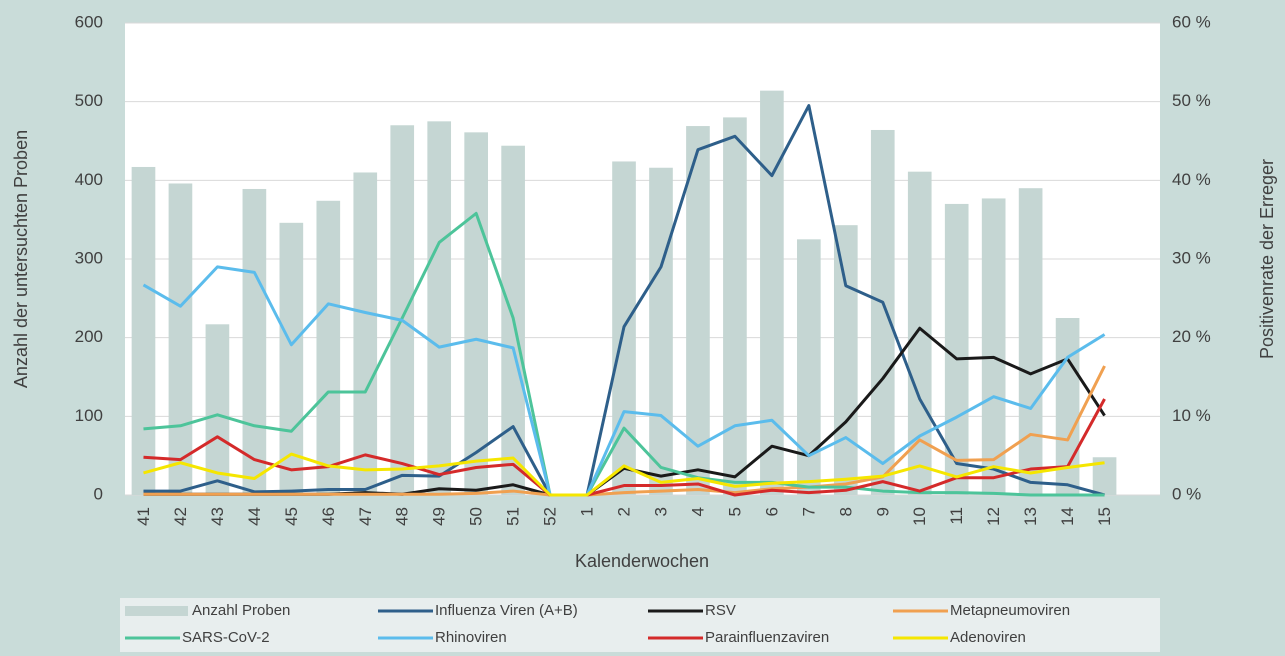 The width and height of the screenshot is (1285, 656). I want to click on x-tick-label: 15, so click(1104, 516).